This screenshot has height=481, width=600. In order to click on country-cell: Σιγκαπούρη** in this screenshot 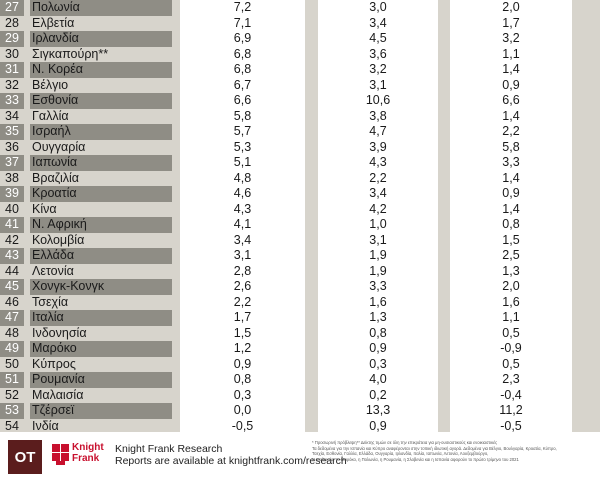, I will do `click(70, 53)`.